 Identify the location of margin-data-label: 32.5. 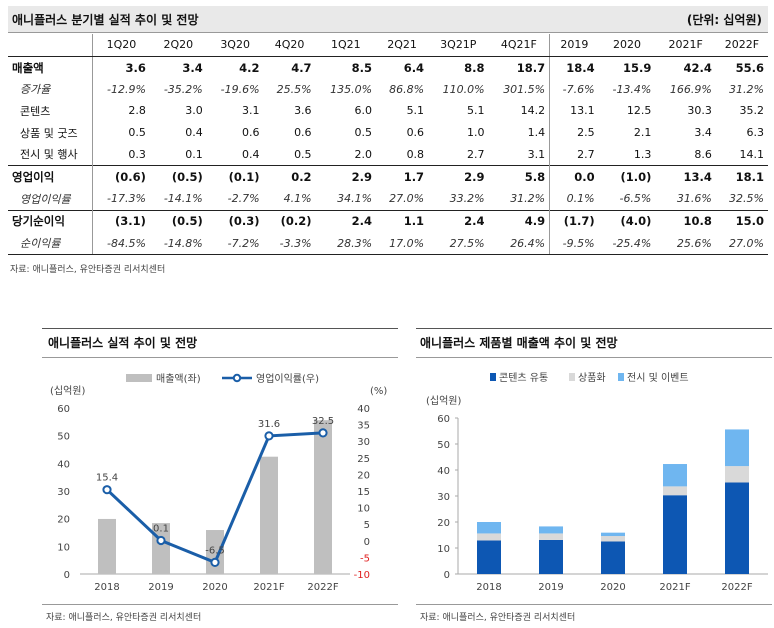
(323, 421).